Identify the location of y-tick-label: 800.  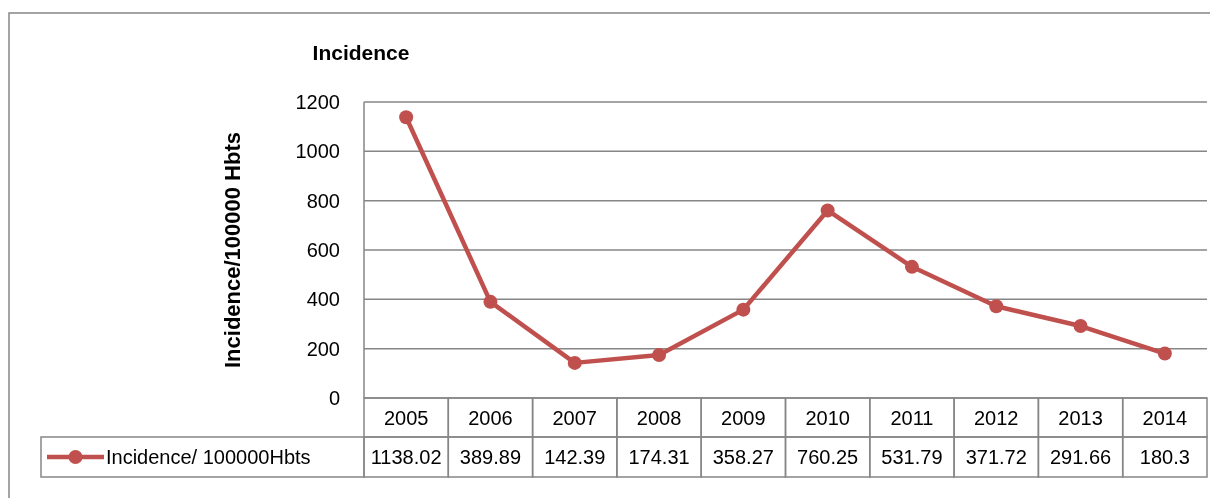
(323, 200).